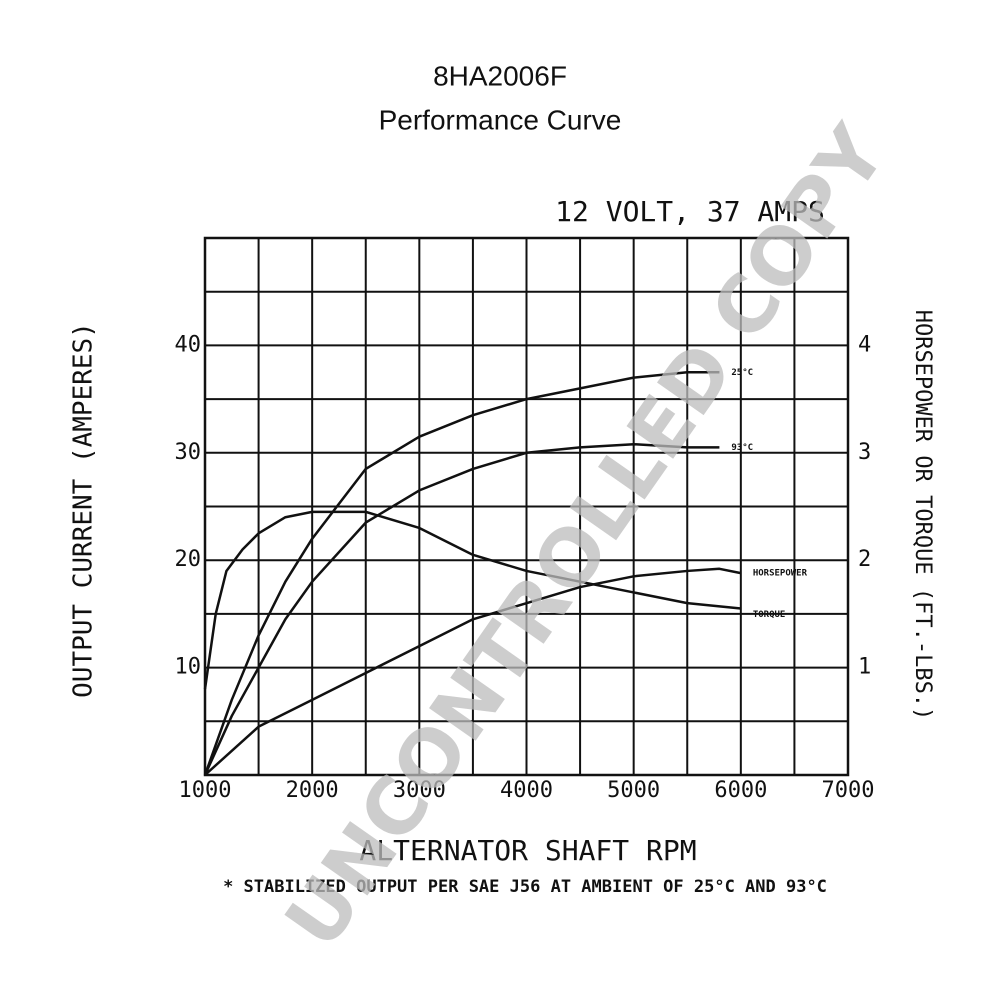 Image resolution: width=1000 pixels, height=1000 pixels. What do you see at coordinates (864, 344) in the screenshot?
I see `y2-tick-label: 4` at bounding box center [864, 344].